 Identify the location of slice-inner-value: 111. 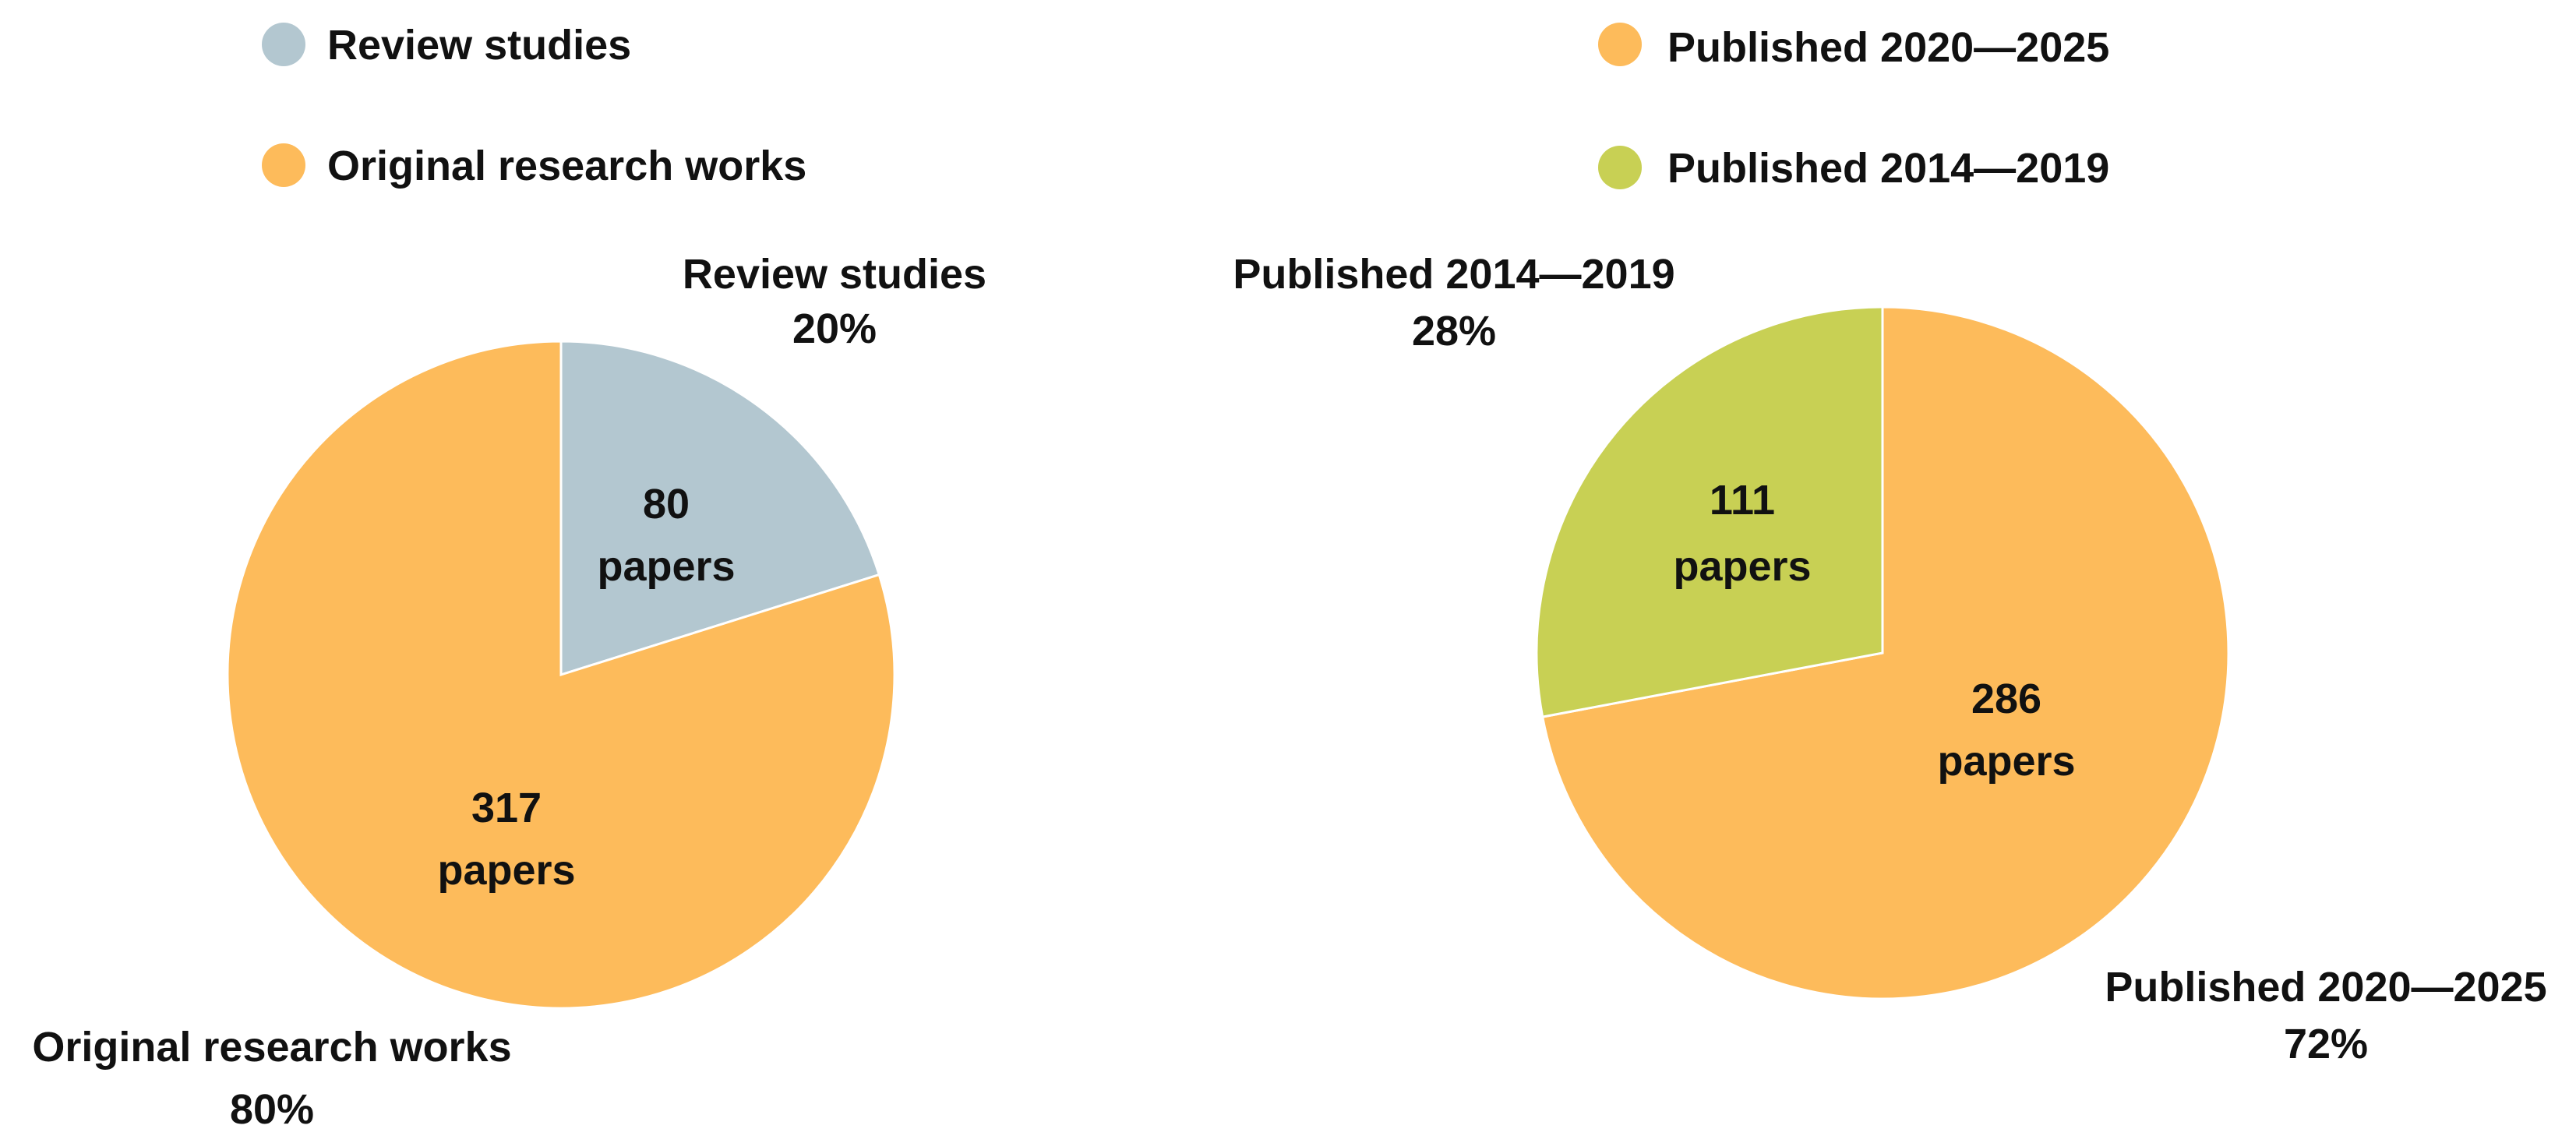
(1742, 500).